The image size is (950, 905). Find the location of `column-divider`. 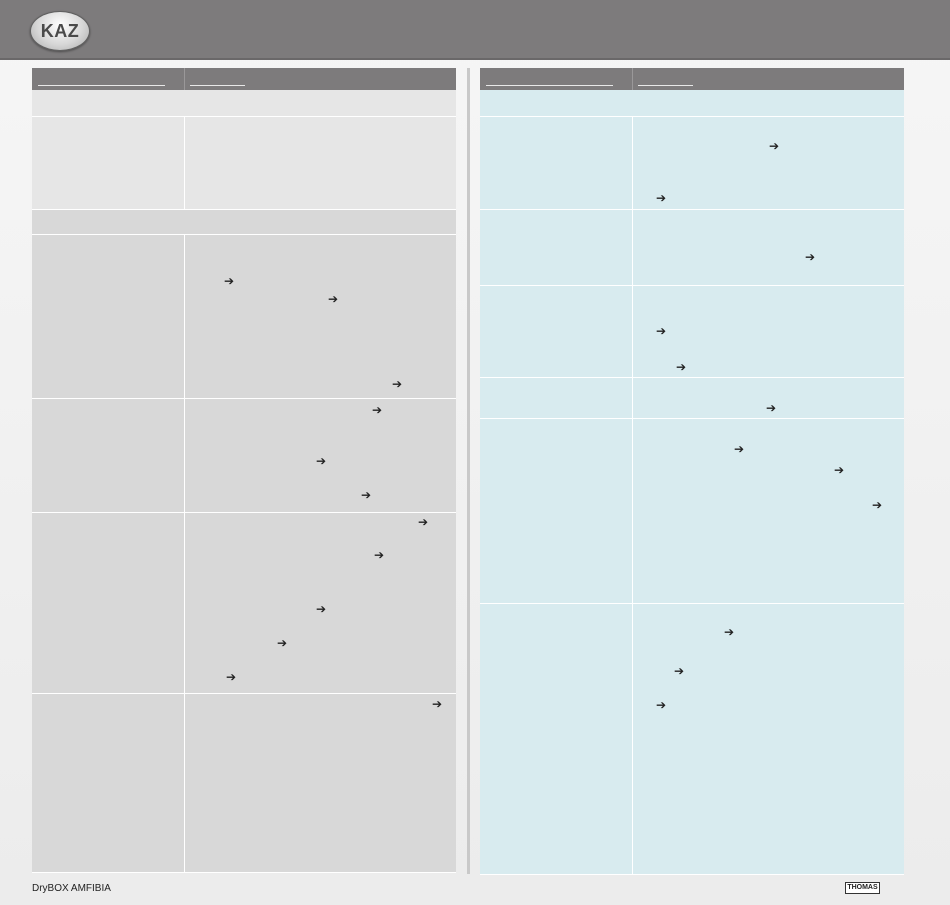

column-divider is located at coordinates (468, 471).